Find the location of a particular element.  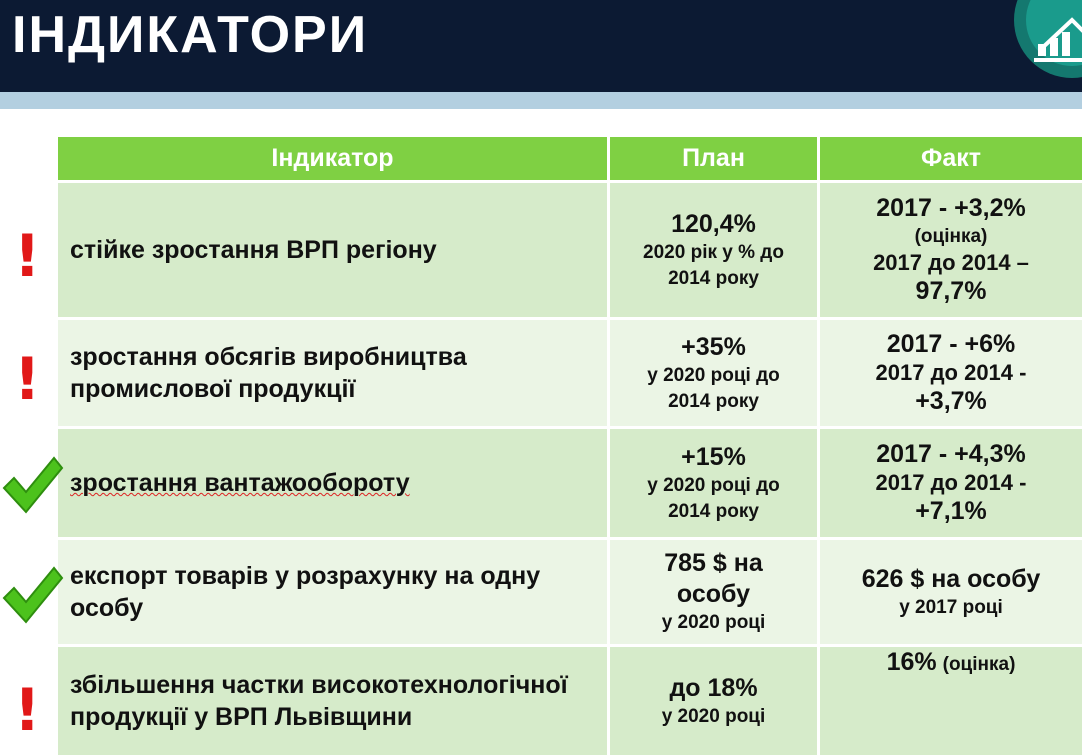

plan-cell: 785 $ на особу у 2020 році is located at coordinates (713, 592).